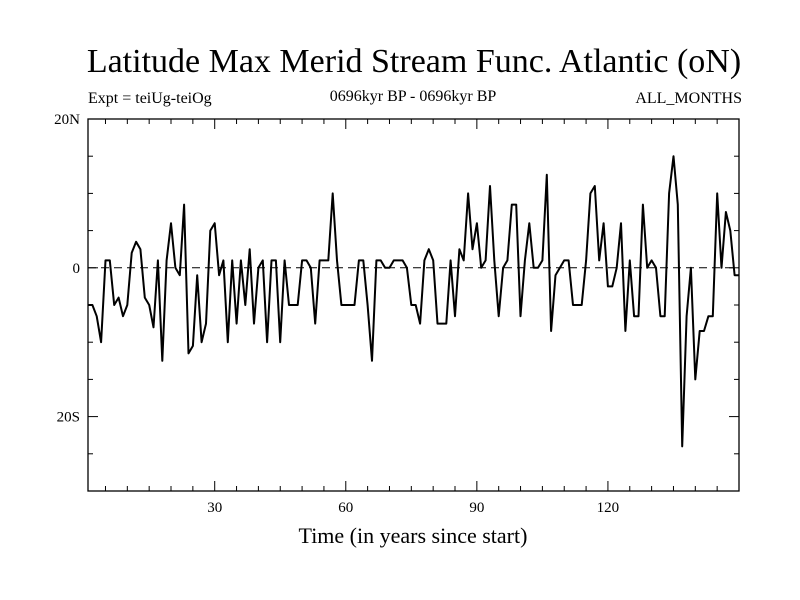  Describe the element at coordinates (413, 96) in the screenshot. I see `period-label: 0696kyr BP - 0696kyr BP` at that location.